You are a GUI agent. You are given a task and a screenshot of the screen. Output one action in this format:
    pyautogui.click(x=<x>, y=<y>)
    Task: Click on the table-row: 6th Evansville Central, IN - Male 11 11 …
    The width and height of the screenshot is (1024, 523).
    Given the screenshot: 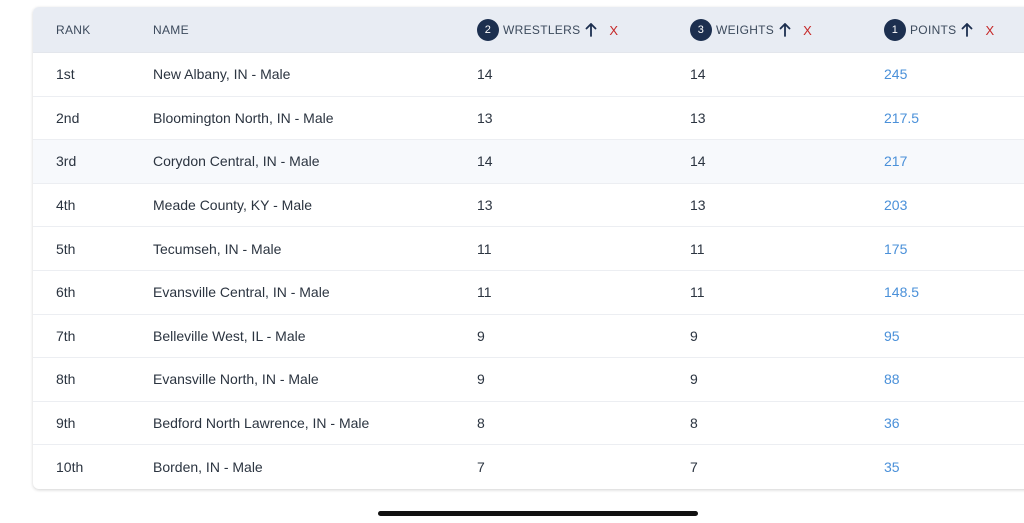 What is the action you would take?
    pyautogui.click(x=528, y=293)
    